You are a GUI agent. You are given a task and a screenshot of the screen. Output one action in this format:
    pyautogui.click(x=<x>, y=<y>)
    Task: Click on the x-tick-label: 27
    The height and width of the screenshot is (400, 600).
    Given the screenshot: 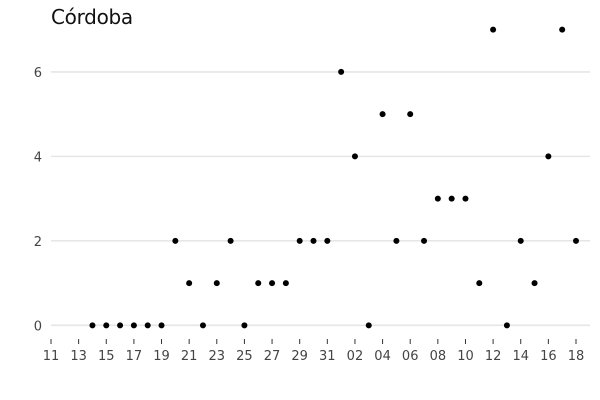 What is the action you would take?
    pyautogui.click(x=272, y=356)
    